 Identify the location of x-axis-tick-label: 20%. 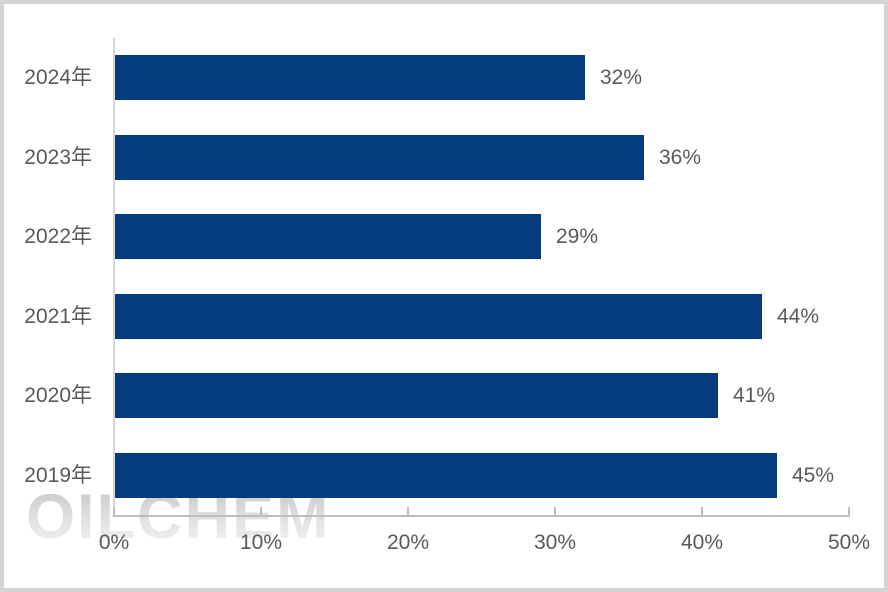
(408, 542).